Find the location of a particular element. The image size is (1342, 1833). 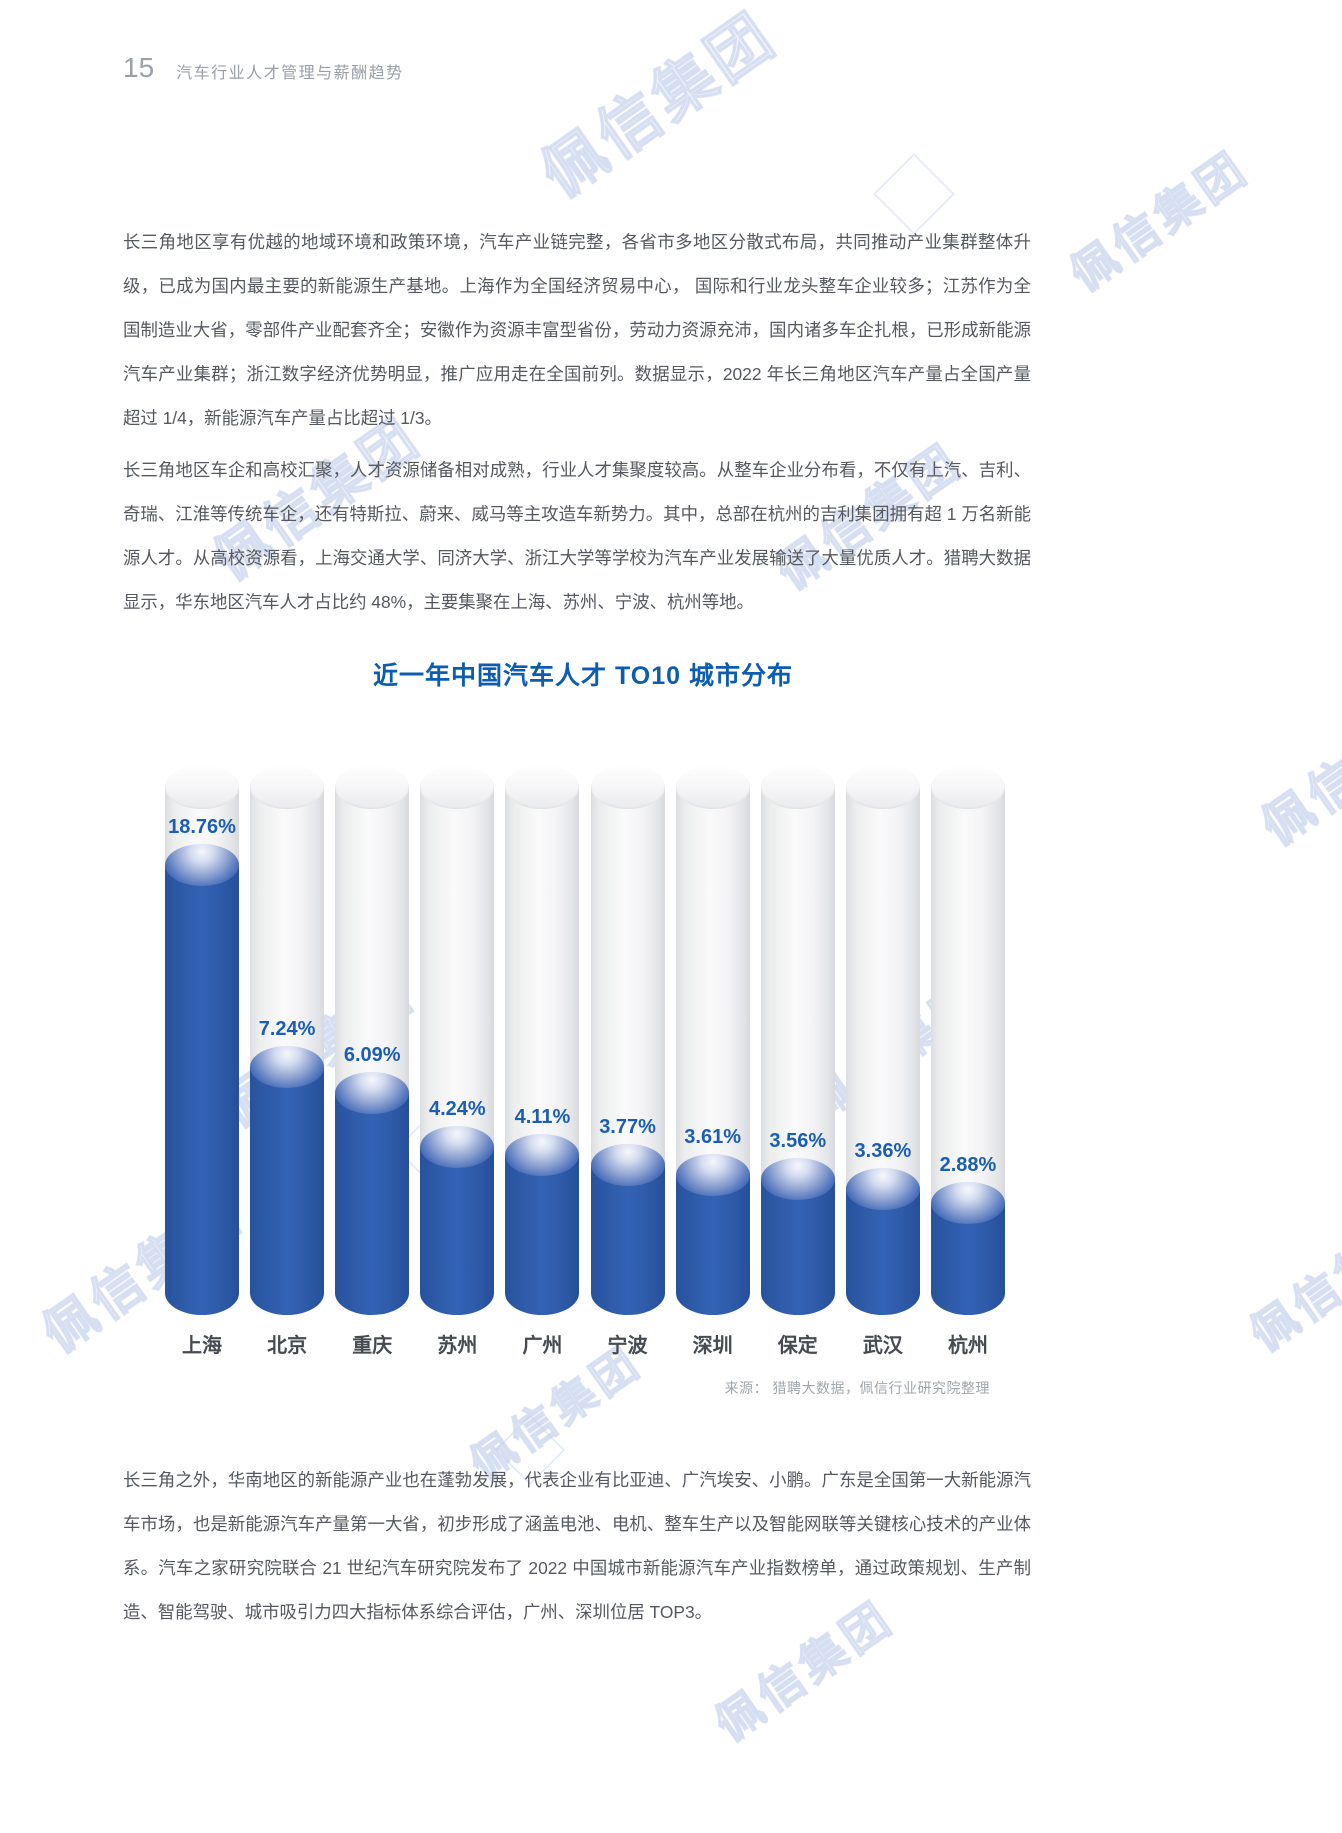

chart-title: 近一年中国汽车人才 TO10 城市分布 is located at coordinates (583, 676).